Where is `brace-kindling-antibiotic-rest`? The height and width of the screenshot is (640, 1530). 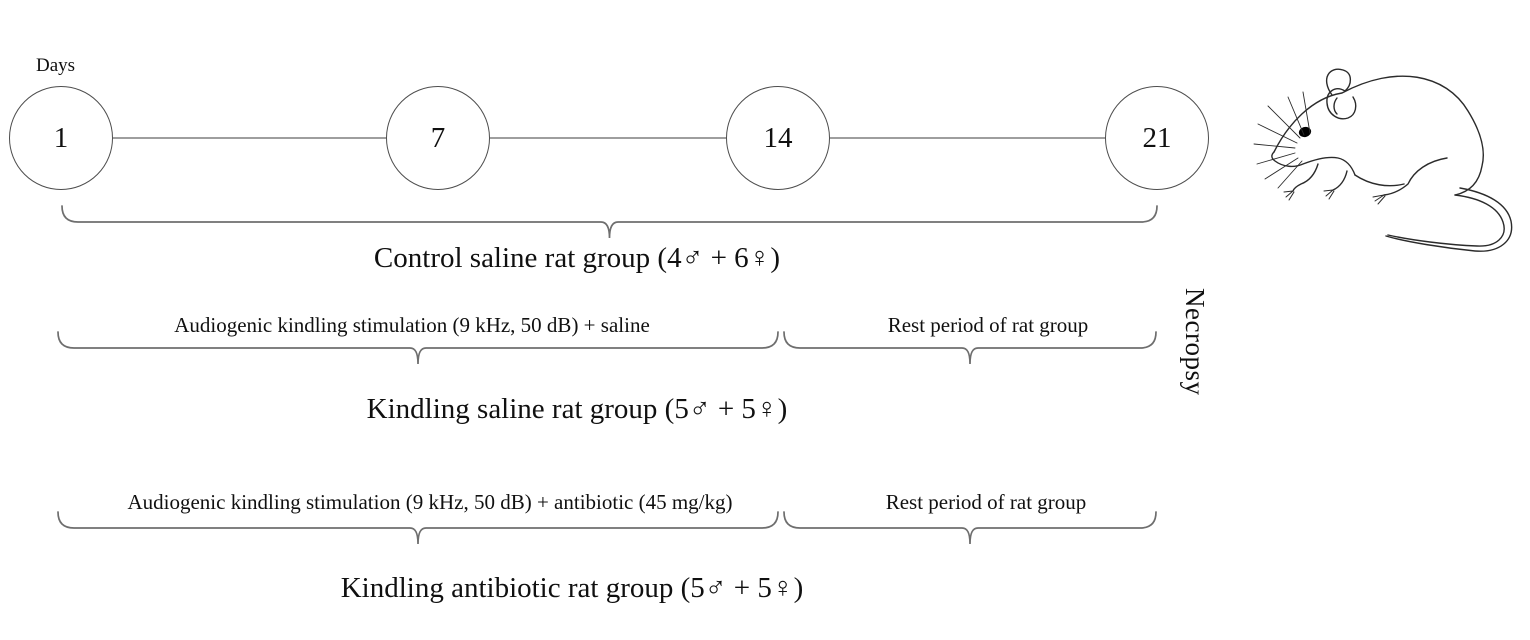
brace-kindling-antibiotic-rest is located at coordinates (970, 528).